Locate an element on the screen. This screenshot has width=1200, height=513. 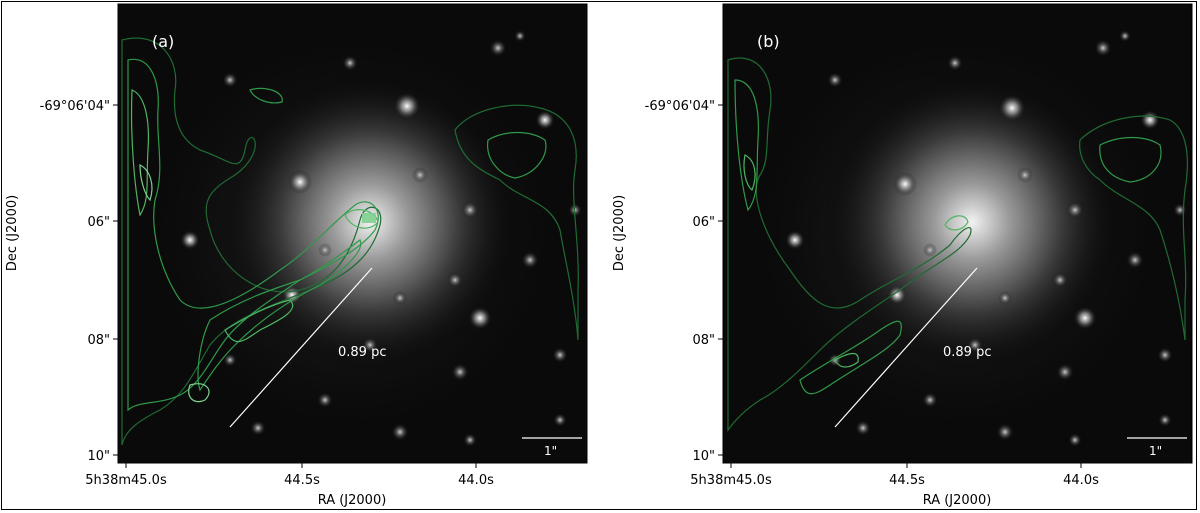
panel-a-xtick-0: 5h38m45.0s is located at coordinates (126, 480).